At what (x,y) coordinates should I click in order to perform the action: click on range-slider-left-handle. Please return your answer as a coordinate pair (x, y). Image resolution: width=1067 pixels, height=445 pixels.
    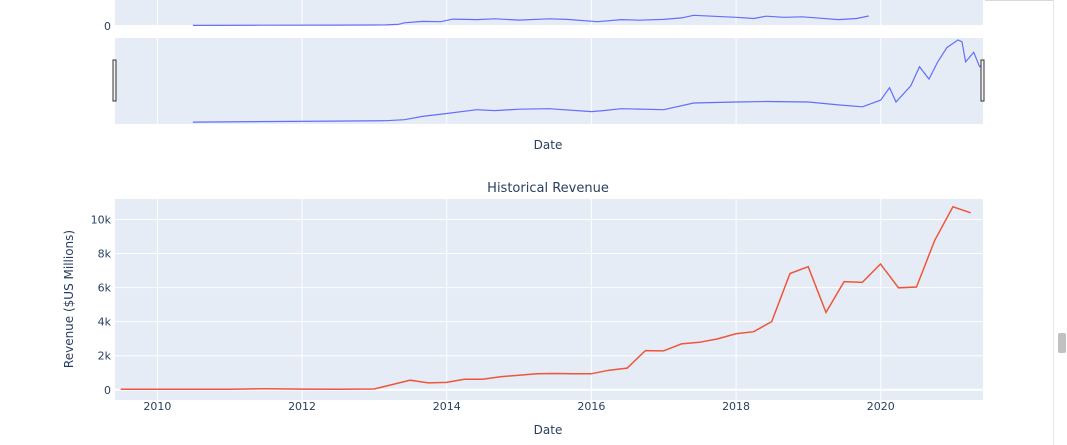
    Looking at the image, I should click on (114, 80).